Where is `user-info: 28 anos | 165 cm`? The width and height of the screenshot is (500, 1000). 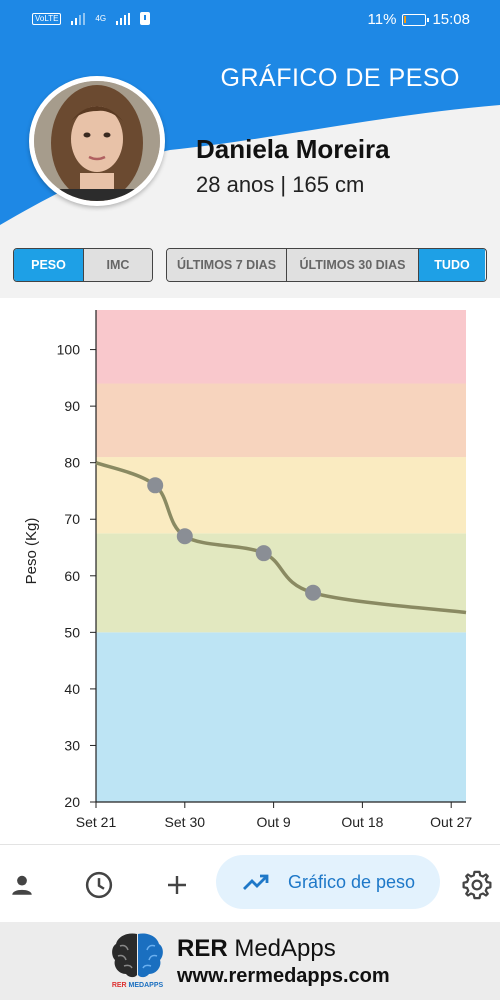
user-info: 28 anos | 165 cm is located at coordinates (280, 184).